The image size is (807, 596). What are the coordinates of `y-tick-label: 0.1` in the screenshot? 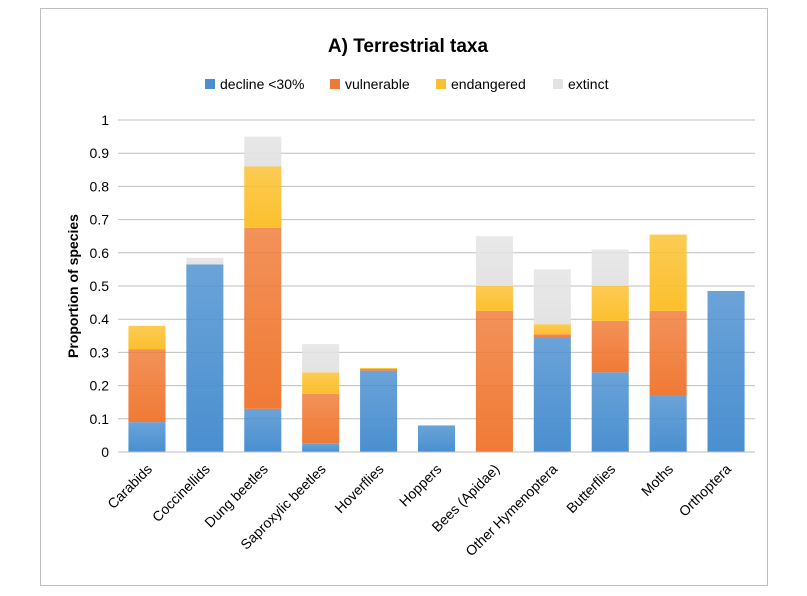 It's located at (100, 419).